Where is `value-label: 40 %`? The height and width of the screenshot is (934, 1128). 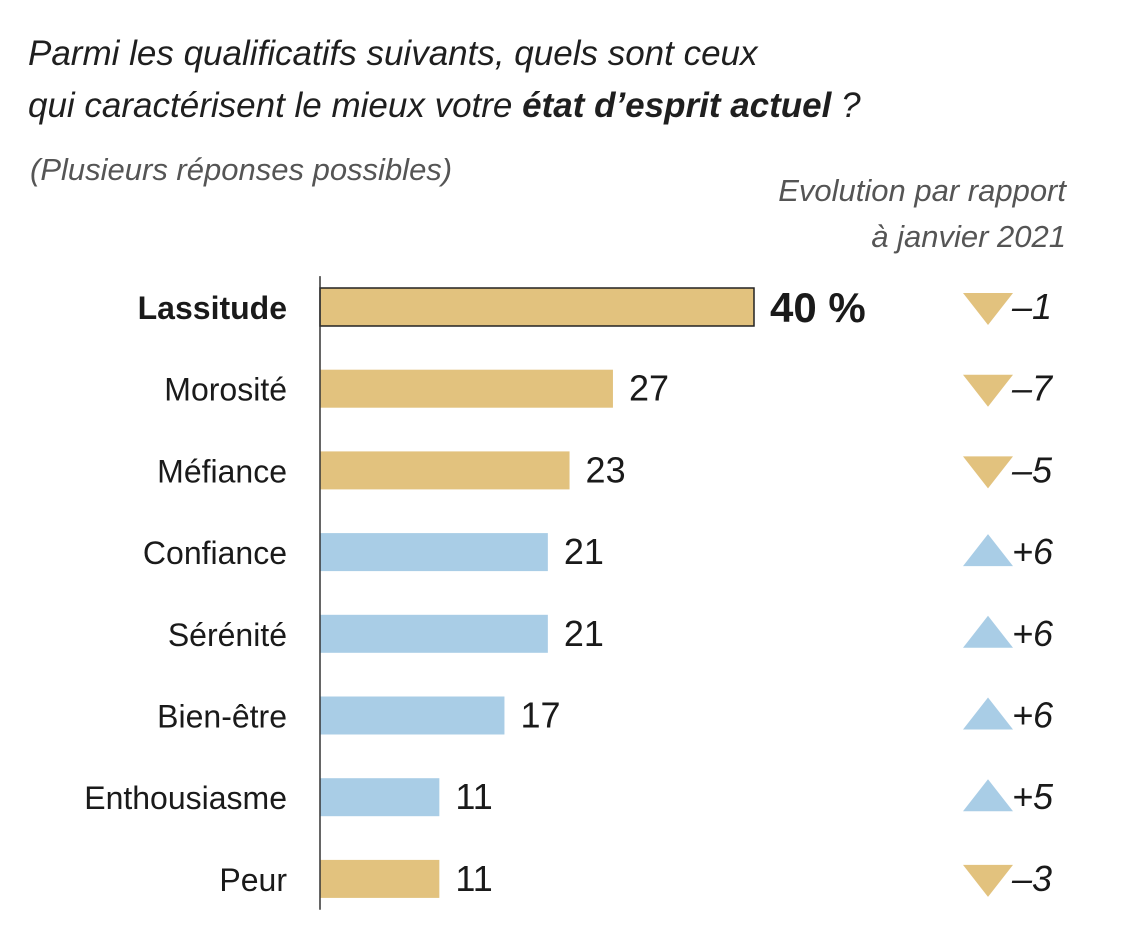 value-label: 40 % is located at coordinates (818, 307).